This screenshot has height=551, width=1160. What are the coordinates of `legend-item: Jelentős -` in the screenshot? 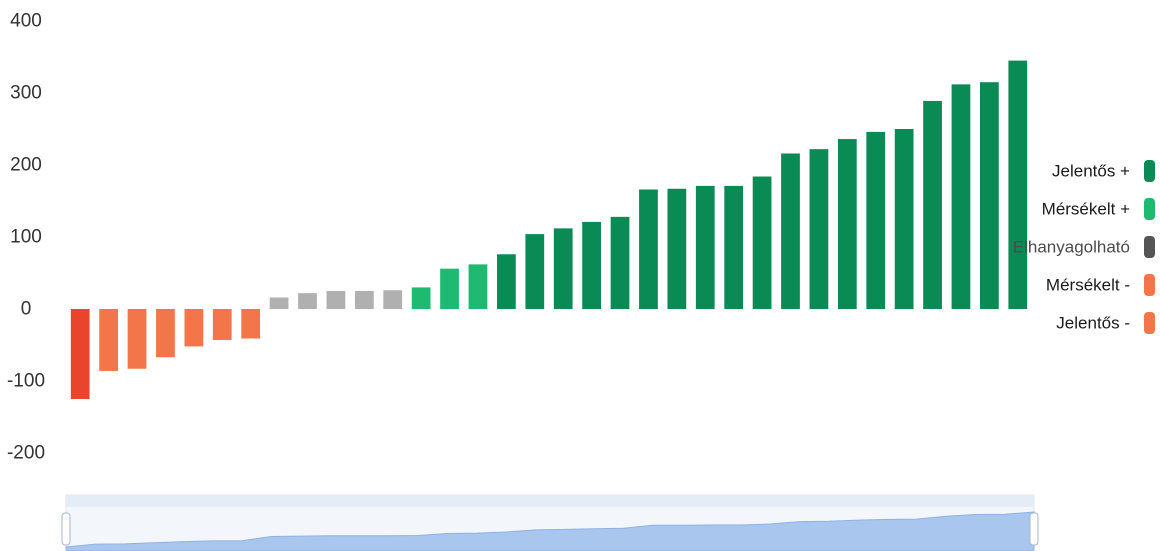 It's located at (1105, 323).